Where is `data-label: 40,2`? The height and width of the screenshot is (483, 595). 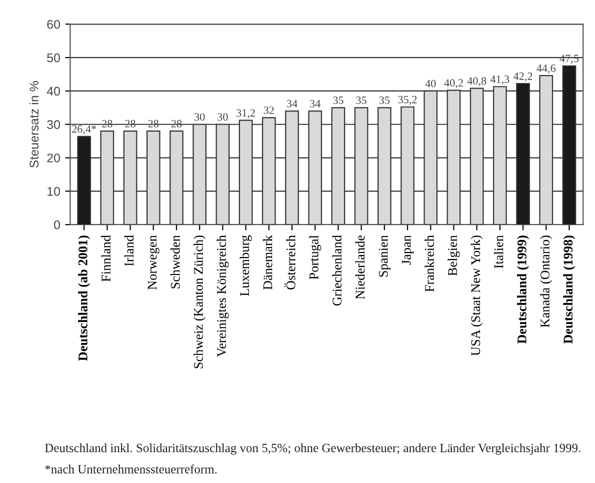 data-label: 40,2 is located at coordinates (453, 83).